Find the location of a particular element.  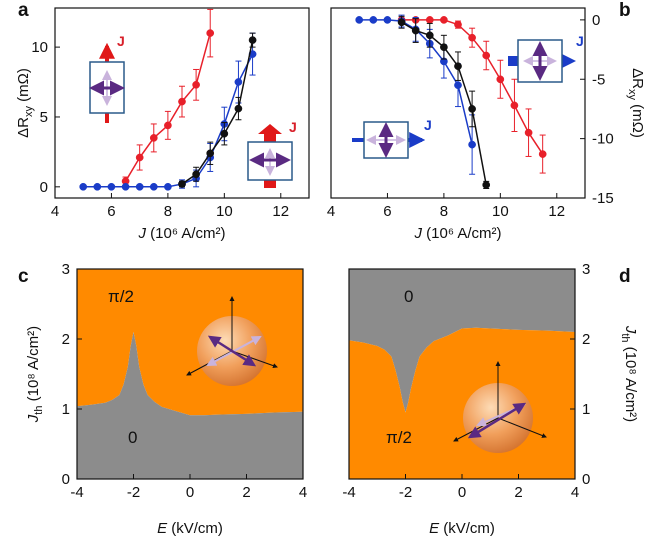

inset-b-bottom: J is located at coordinates (392, 138).